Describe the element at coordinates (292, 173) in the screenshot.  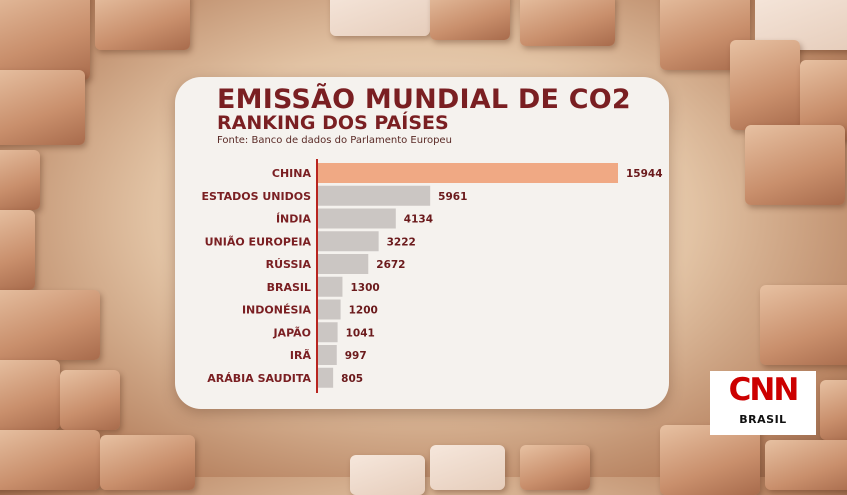
I see `category-label: CHINA` at that location.